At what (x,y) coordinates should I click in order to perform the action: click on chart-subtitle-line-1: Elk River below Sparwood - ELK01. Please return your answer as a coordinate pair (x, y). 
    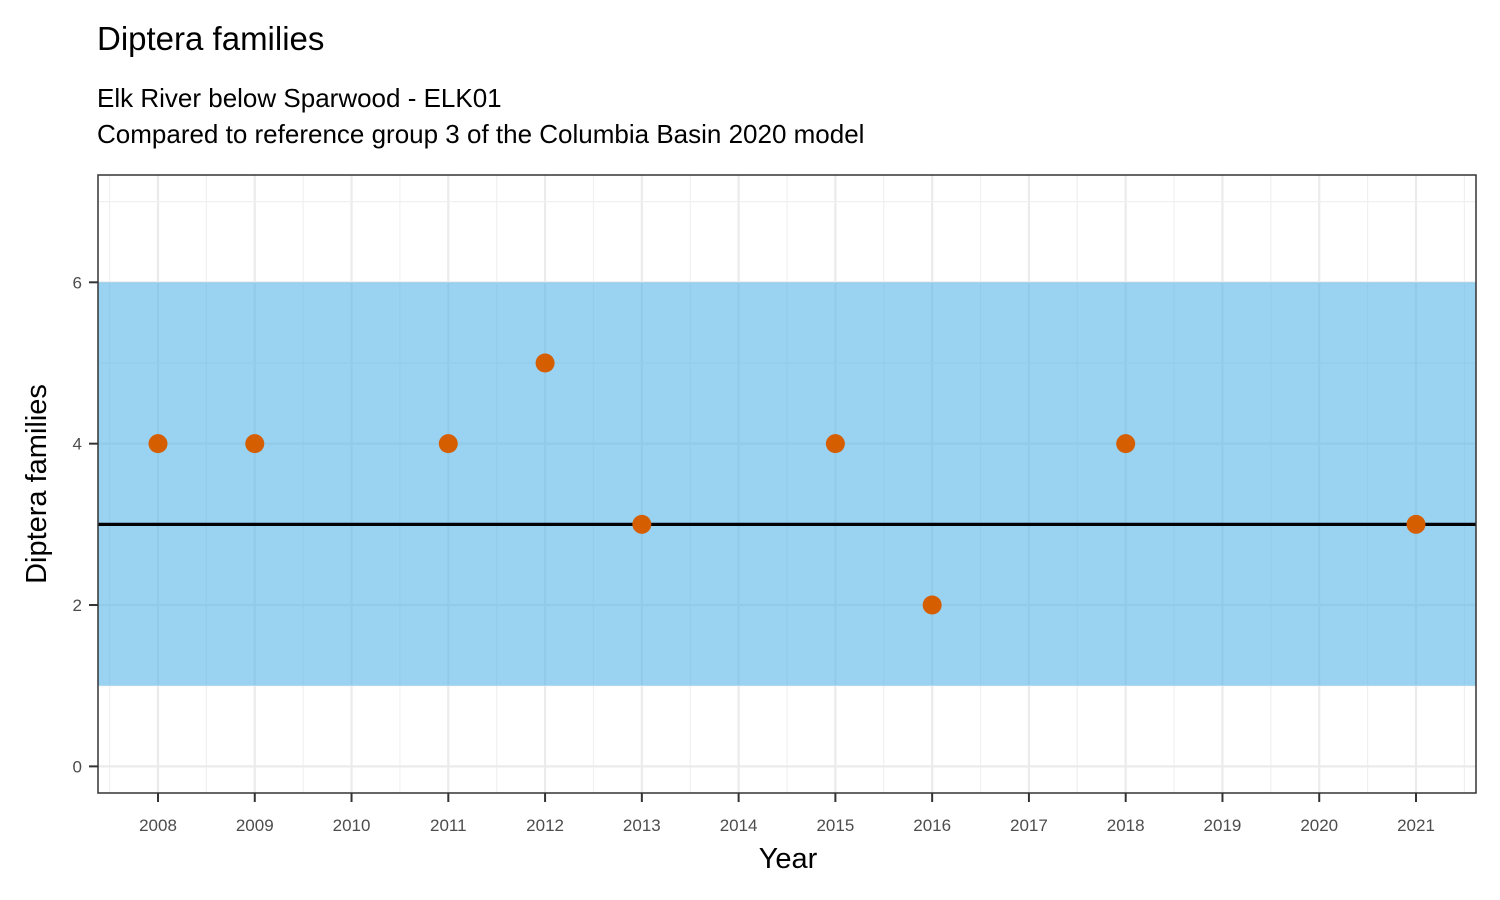
    Looking at the image, I should click on (299, 98).